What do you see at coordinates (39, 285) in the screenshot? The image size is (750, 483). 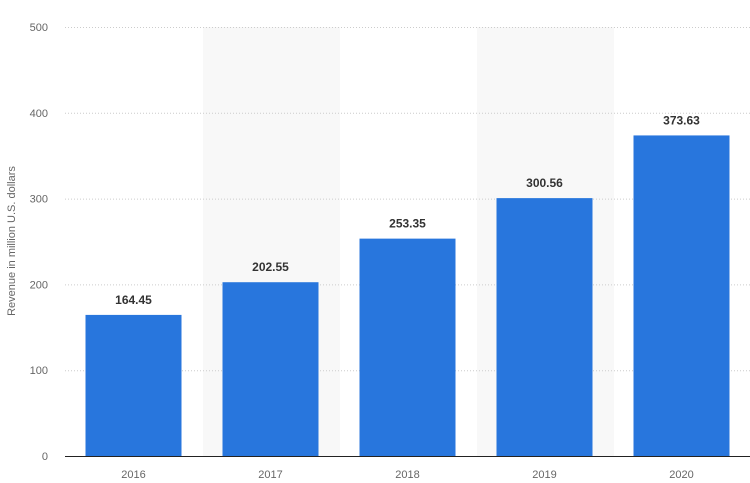 I see `y-tick-label: 200` at bounding box center [39, 285].